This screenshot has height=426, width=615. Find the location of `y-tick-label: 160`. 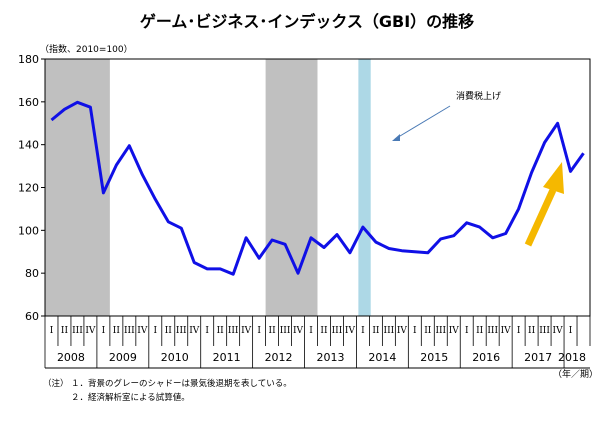

y-tick-label: 160 is located at coordinates (28, 102).